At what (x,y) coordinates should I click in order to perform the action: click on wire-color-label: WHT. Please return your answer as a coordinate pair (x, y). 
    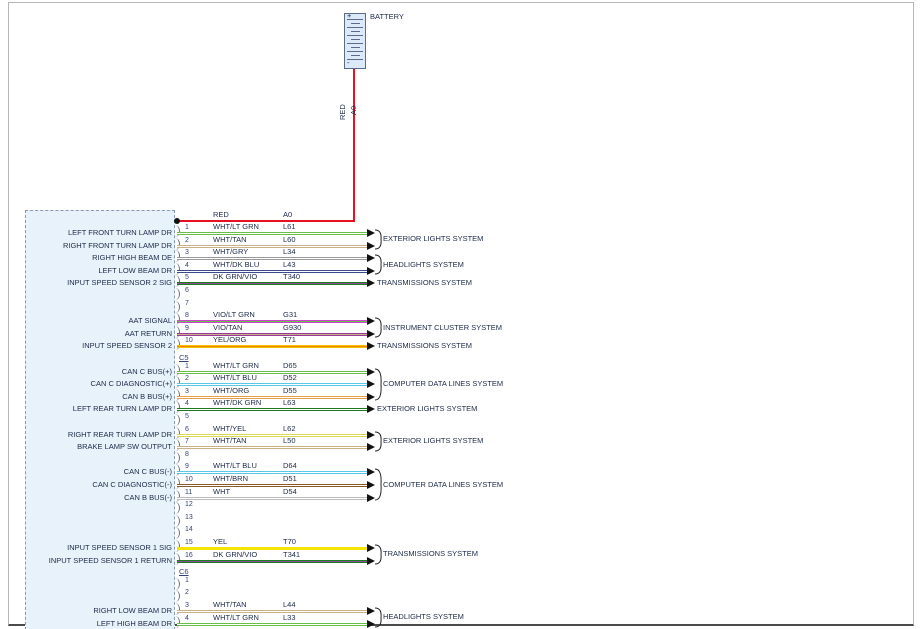
    Looking at the image, I should click on (222, 491).